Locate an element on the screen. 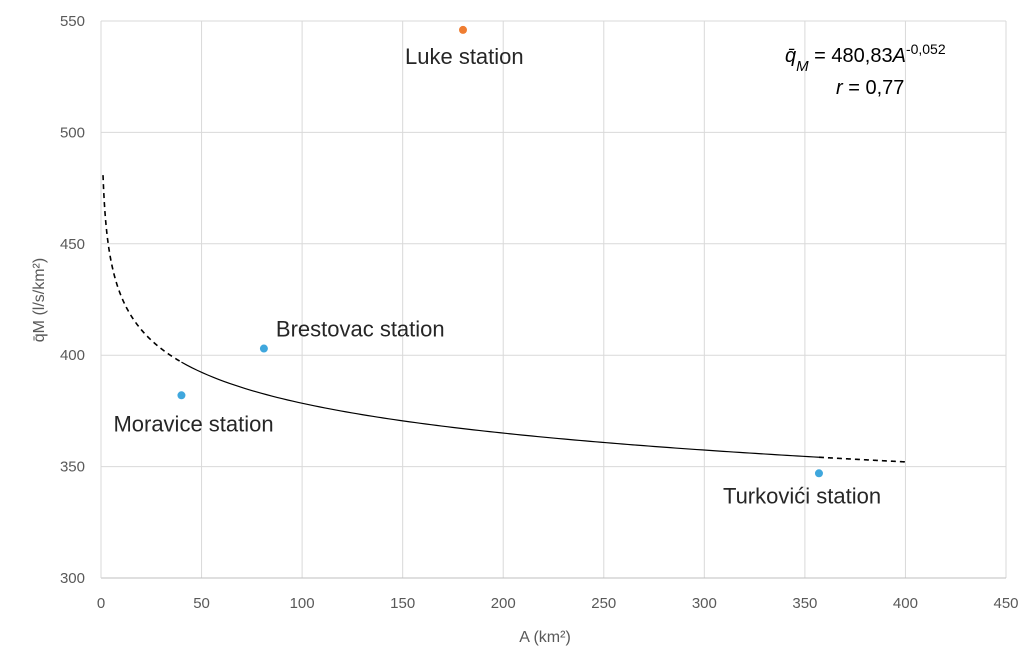 The width and height of the screenshot is (1026, 659). x-tick-label-200: 200 is located at coordinates (503, 603).